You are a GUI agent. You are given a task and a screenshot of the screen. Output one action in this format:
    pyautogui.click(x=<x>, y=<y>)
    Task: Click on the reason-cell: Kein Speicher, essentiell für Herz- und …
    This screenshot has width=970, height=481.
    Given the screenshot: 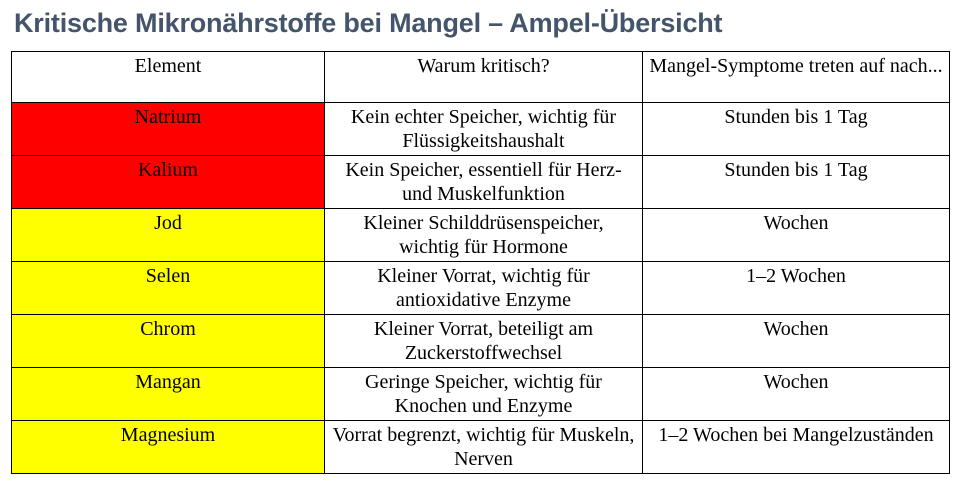 What is the action you would take?
    pyautogui.click(x=483, y=182)
    